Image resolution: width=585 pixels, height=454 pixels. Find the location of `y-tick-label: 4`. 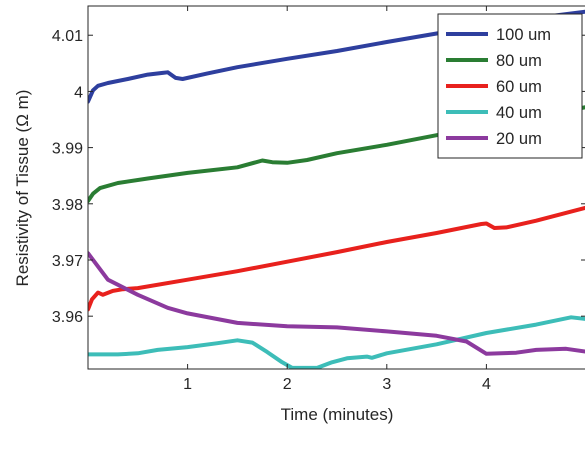

y-tick-label: 4 is located at coordinates (78, 92).